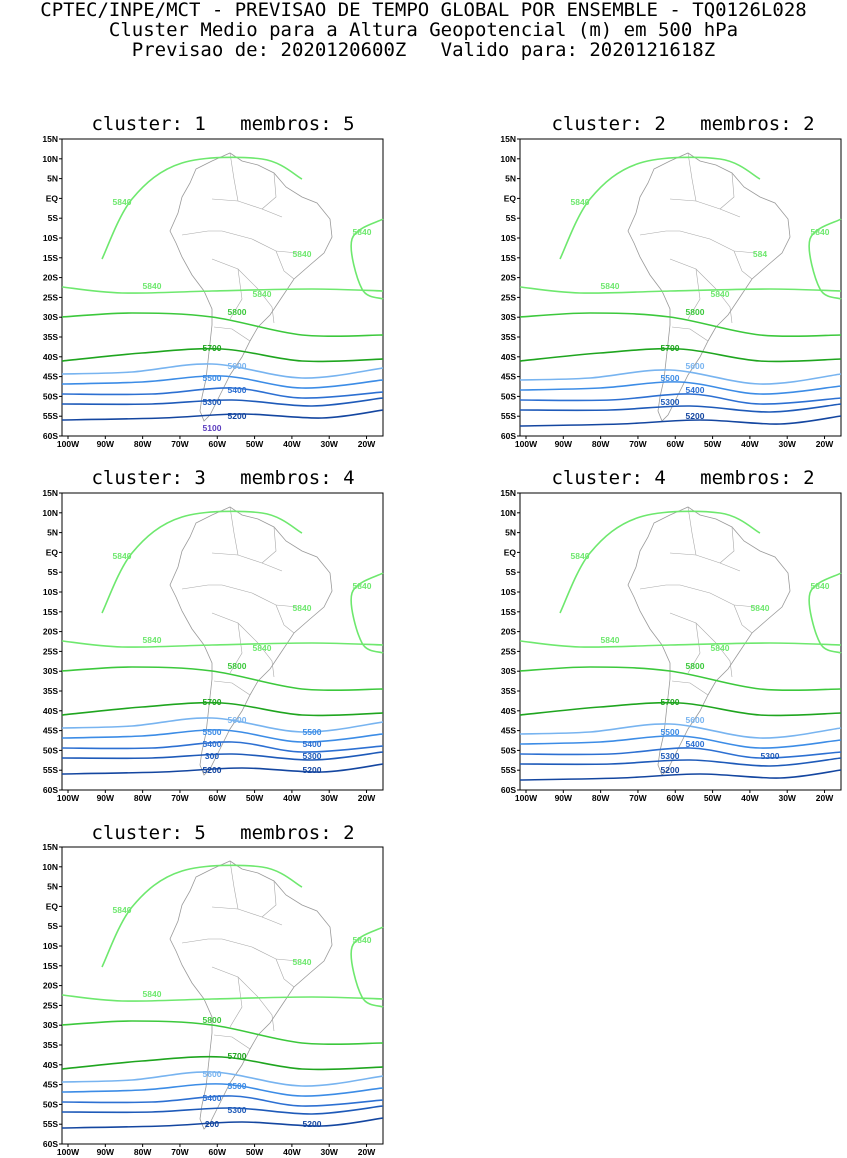 The width and height of the screenshot is (847, 1158). I want to click on lat-tick-label: 50S, so click(50, 1104).